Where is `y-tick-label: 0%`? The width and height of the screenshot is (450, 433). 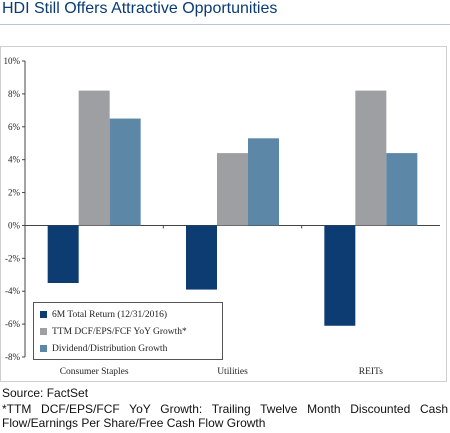 y-tick-label: 0% is located at coordinates (14, 225).